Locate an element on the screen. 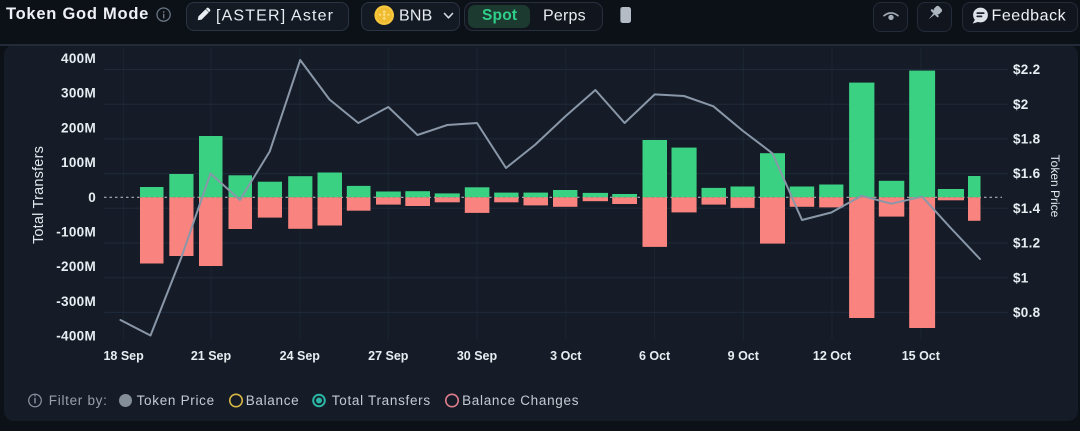  svg-text: BNB is located at coordinates (416, 15).